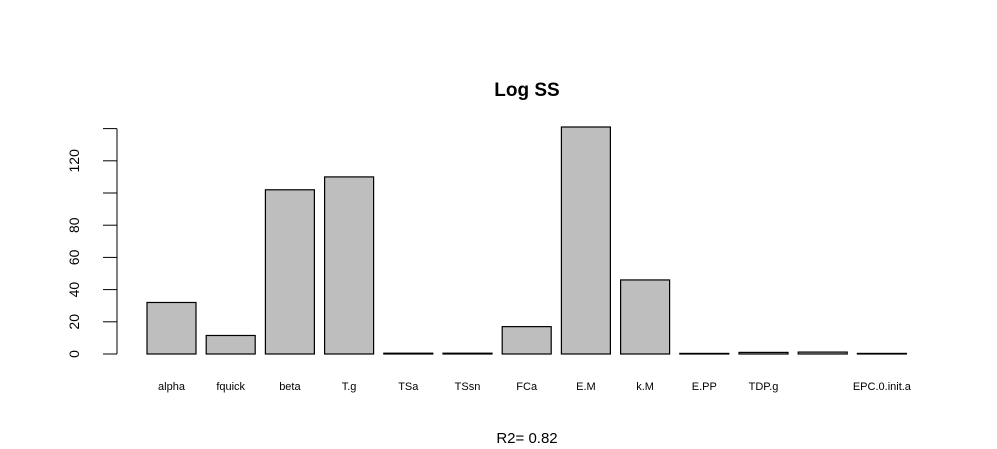  Describe the element at coordinates (74, 322) in the screenshot. I see `y-tick-label: 20` at that location.